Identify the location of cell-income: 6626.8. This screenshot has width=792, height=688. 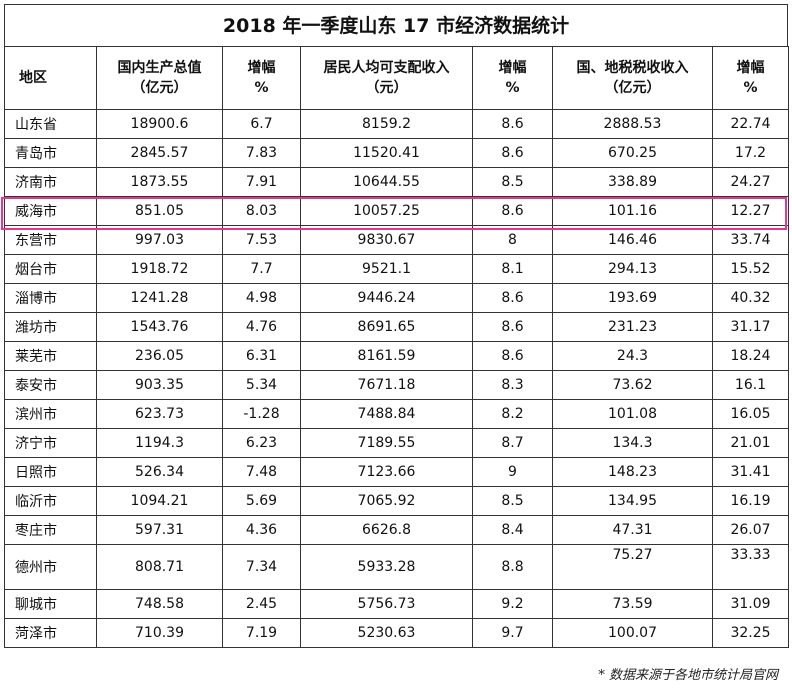
(386, 530).